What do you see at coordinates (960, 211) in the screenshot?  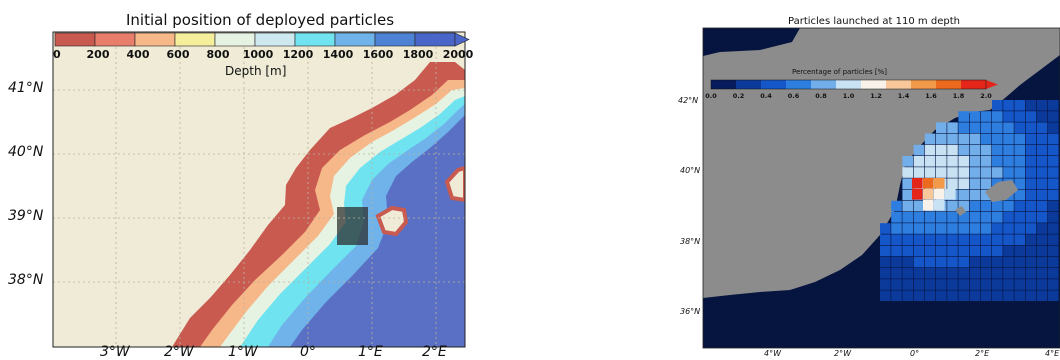 I see `island-ibiza-right` at bounding box center [960, 211].